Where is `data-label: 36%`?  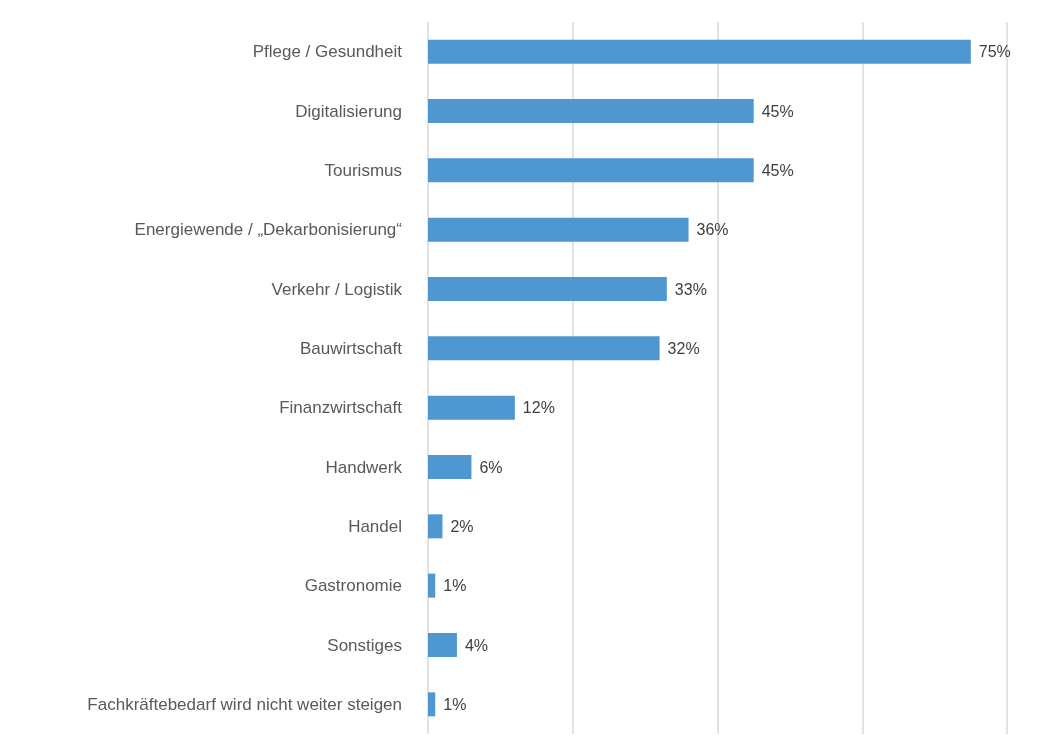
data-label: 36% is located at coordinates (712, 230).